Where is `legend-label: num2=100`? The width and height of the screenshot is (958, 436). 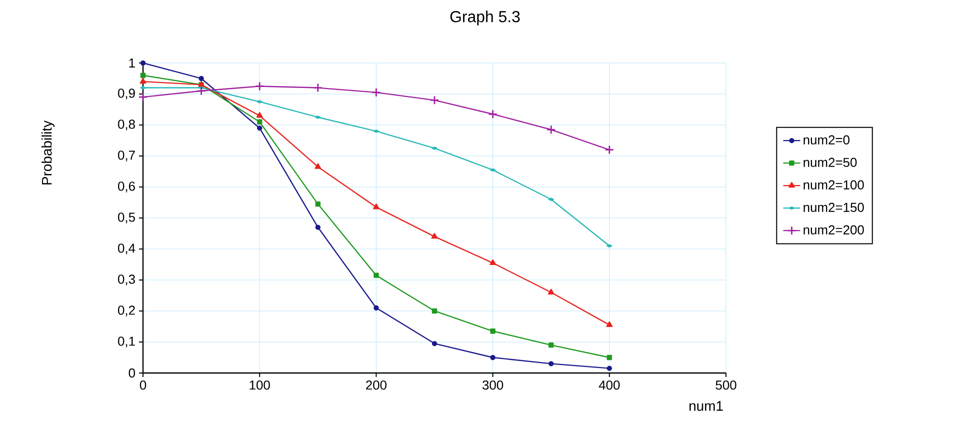
legend-label: num2=100 is located at coordinates (834, 185).